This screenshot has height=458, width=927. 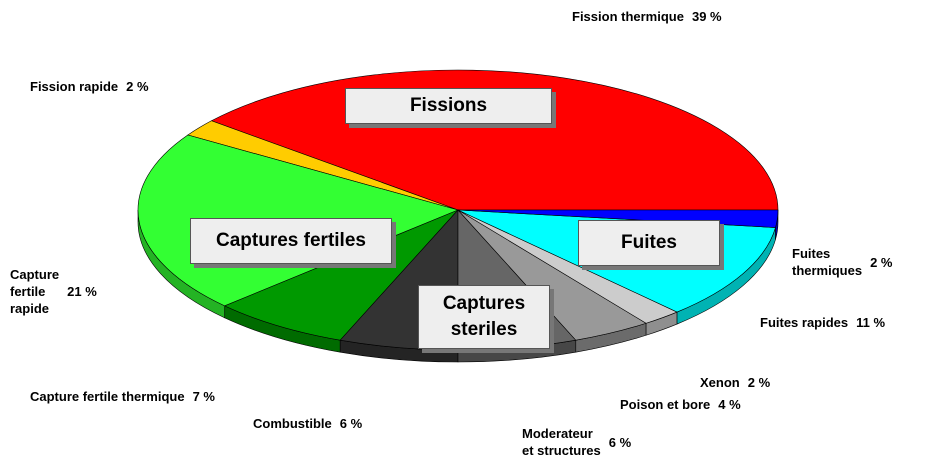 I want to click on value-label: 39 %, so click(x=706, y=16).